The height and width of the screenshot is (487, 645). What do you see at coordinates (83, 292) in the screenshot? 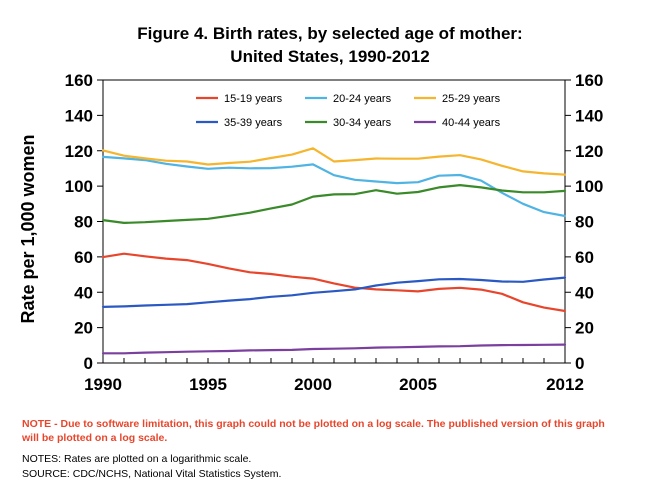
I see `y-tick-label-left: 40` at bounding box center [83, 292].